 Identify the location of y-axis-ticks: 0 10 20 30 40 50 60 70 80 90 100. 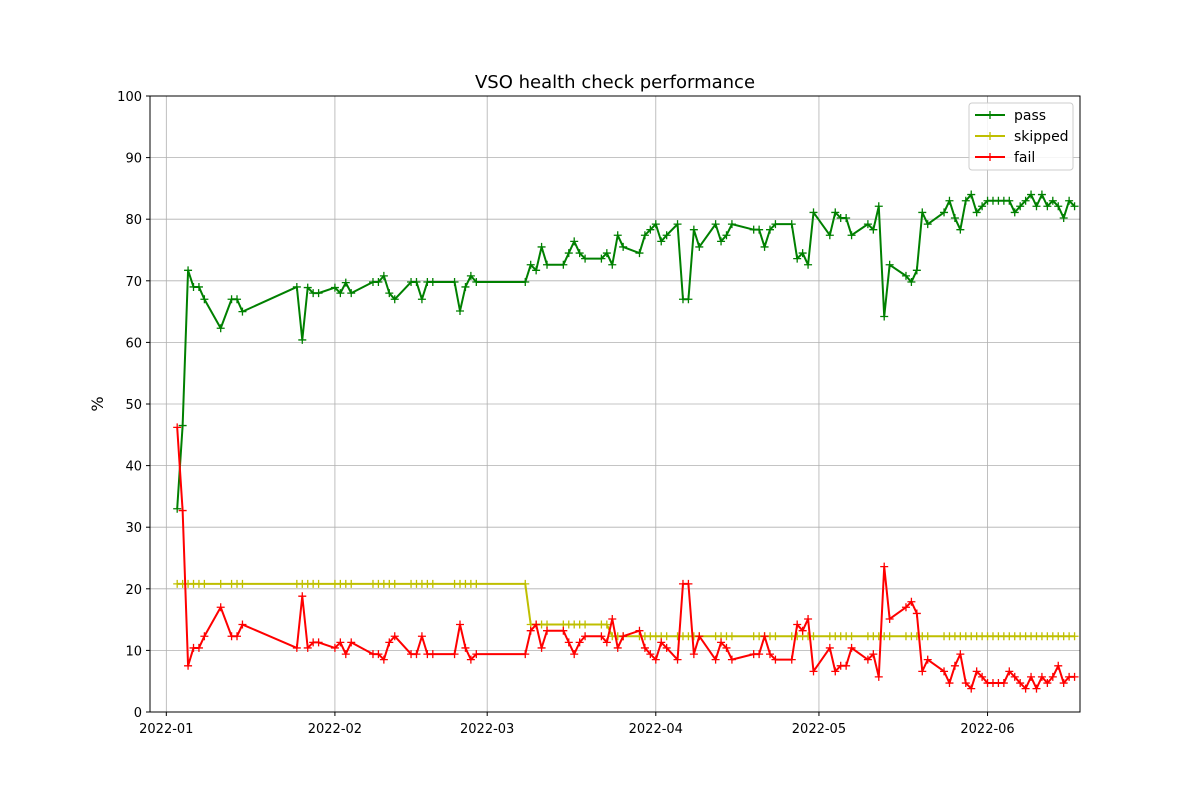
(133, 405).